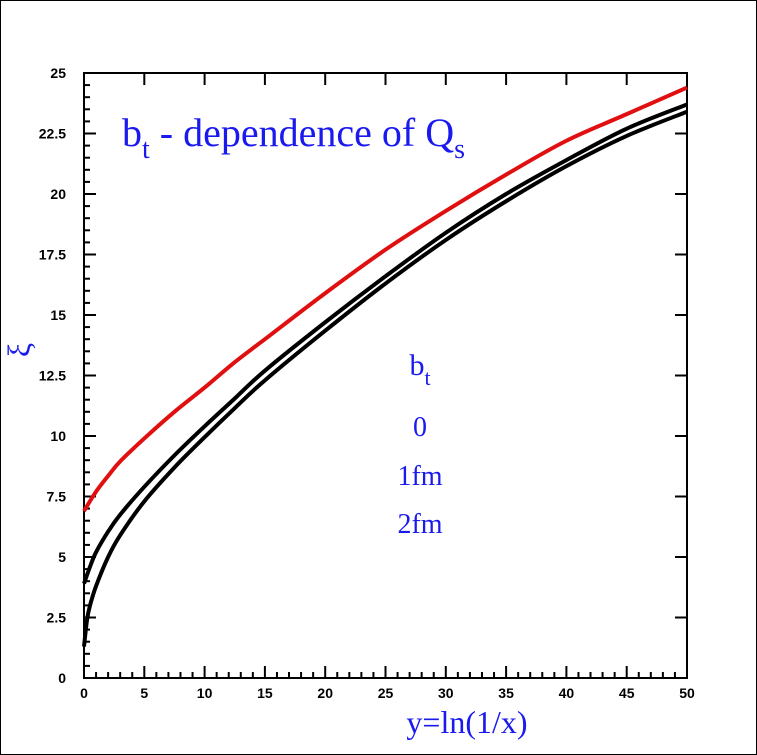 This screenshot has width=757, height=755. What do you see at coordinates (57, 497) in the screenshot?
I see `y-tick-label: 7.5` at bounding box center [57, 497].